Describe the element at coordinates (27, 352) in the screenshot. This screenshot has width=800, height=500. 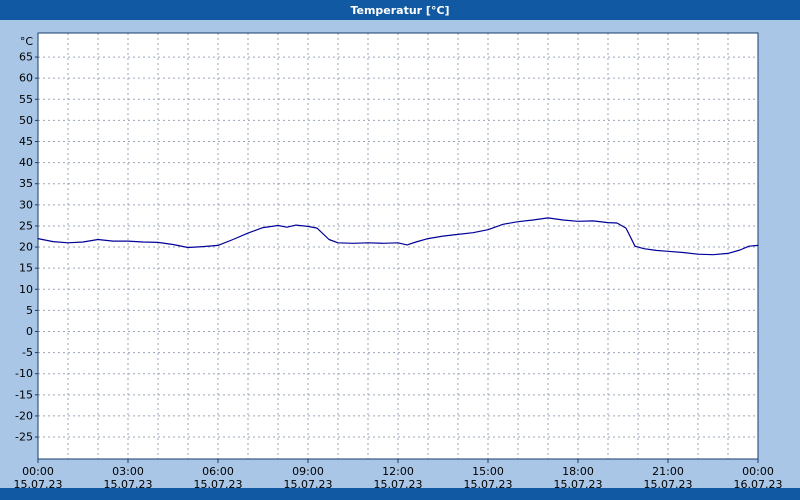
I see `y-axis-label: -5` at that location.